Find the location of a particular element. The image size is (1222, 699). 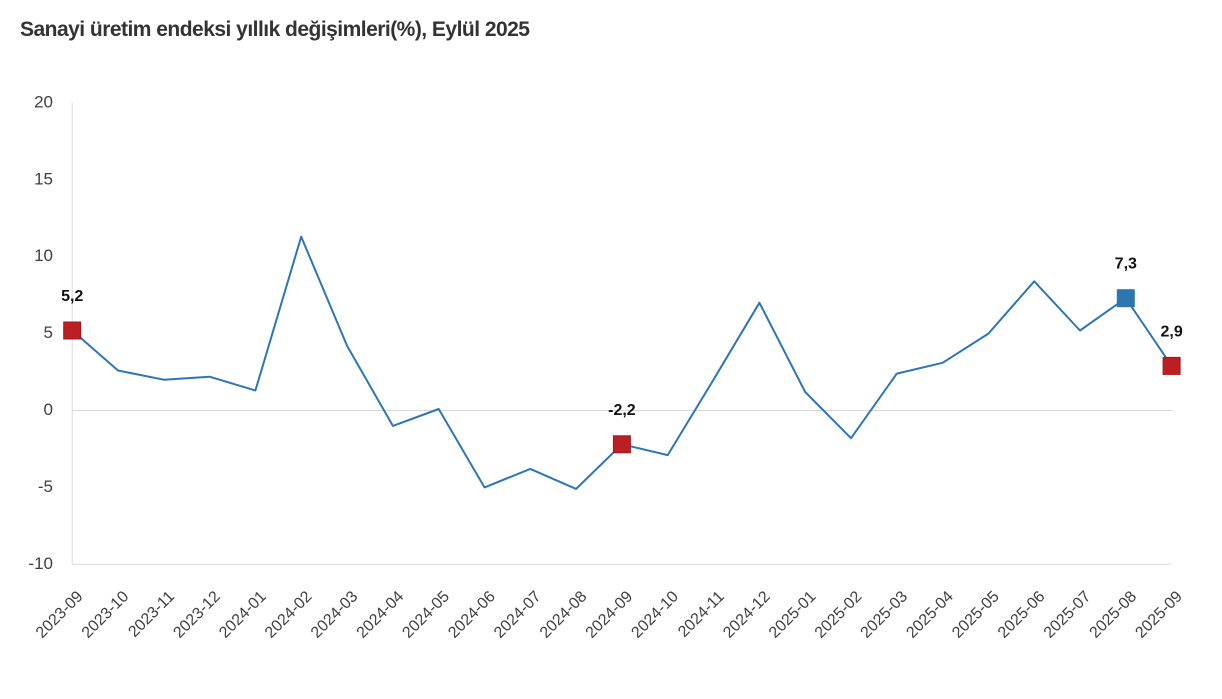

svg-text: 2024-12 is located at coordinates (747, 615).